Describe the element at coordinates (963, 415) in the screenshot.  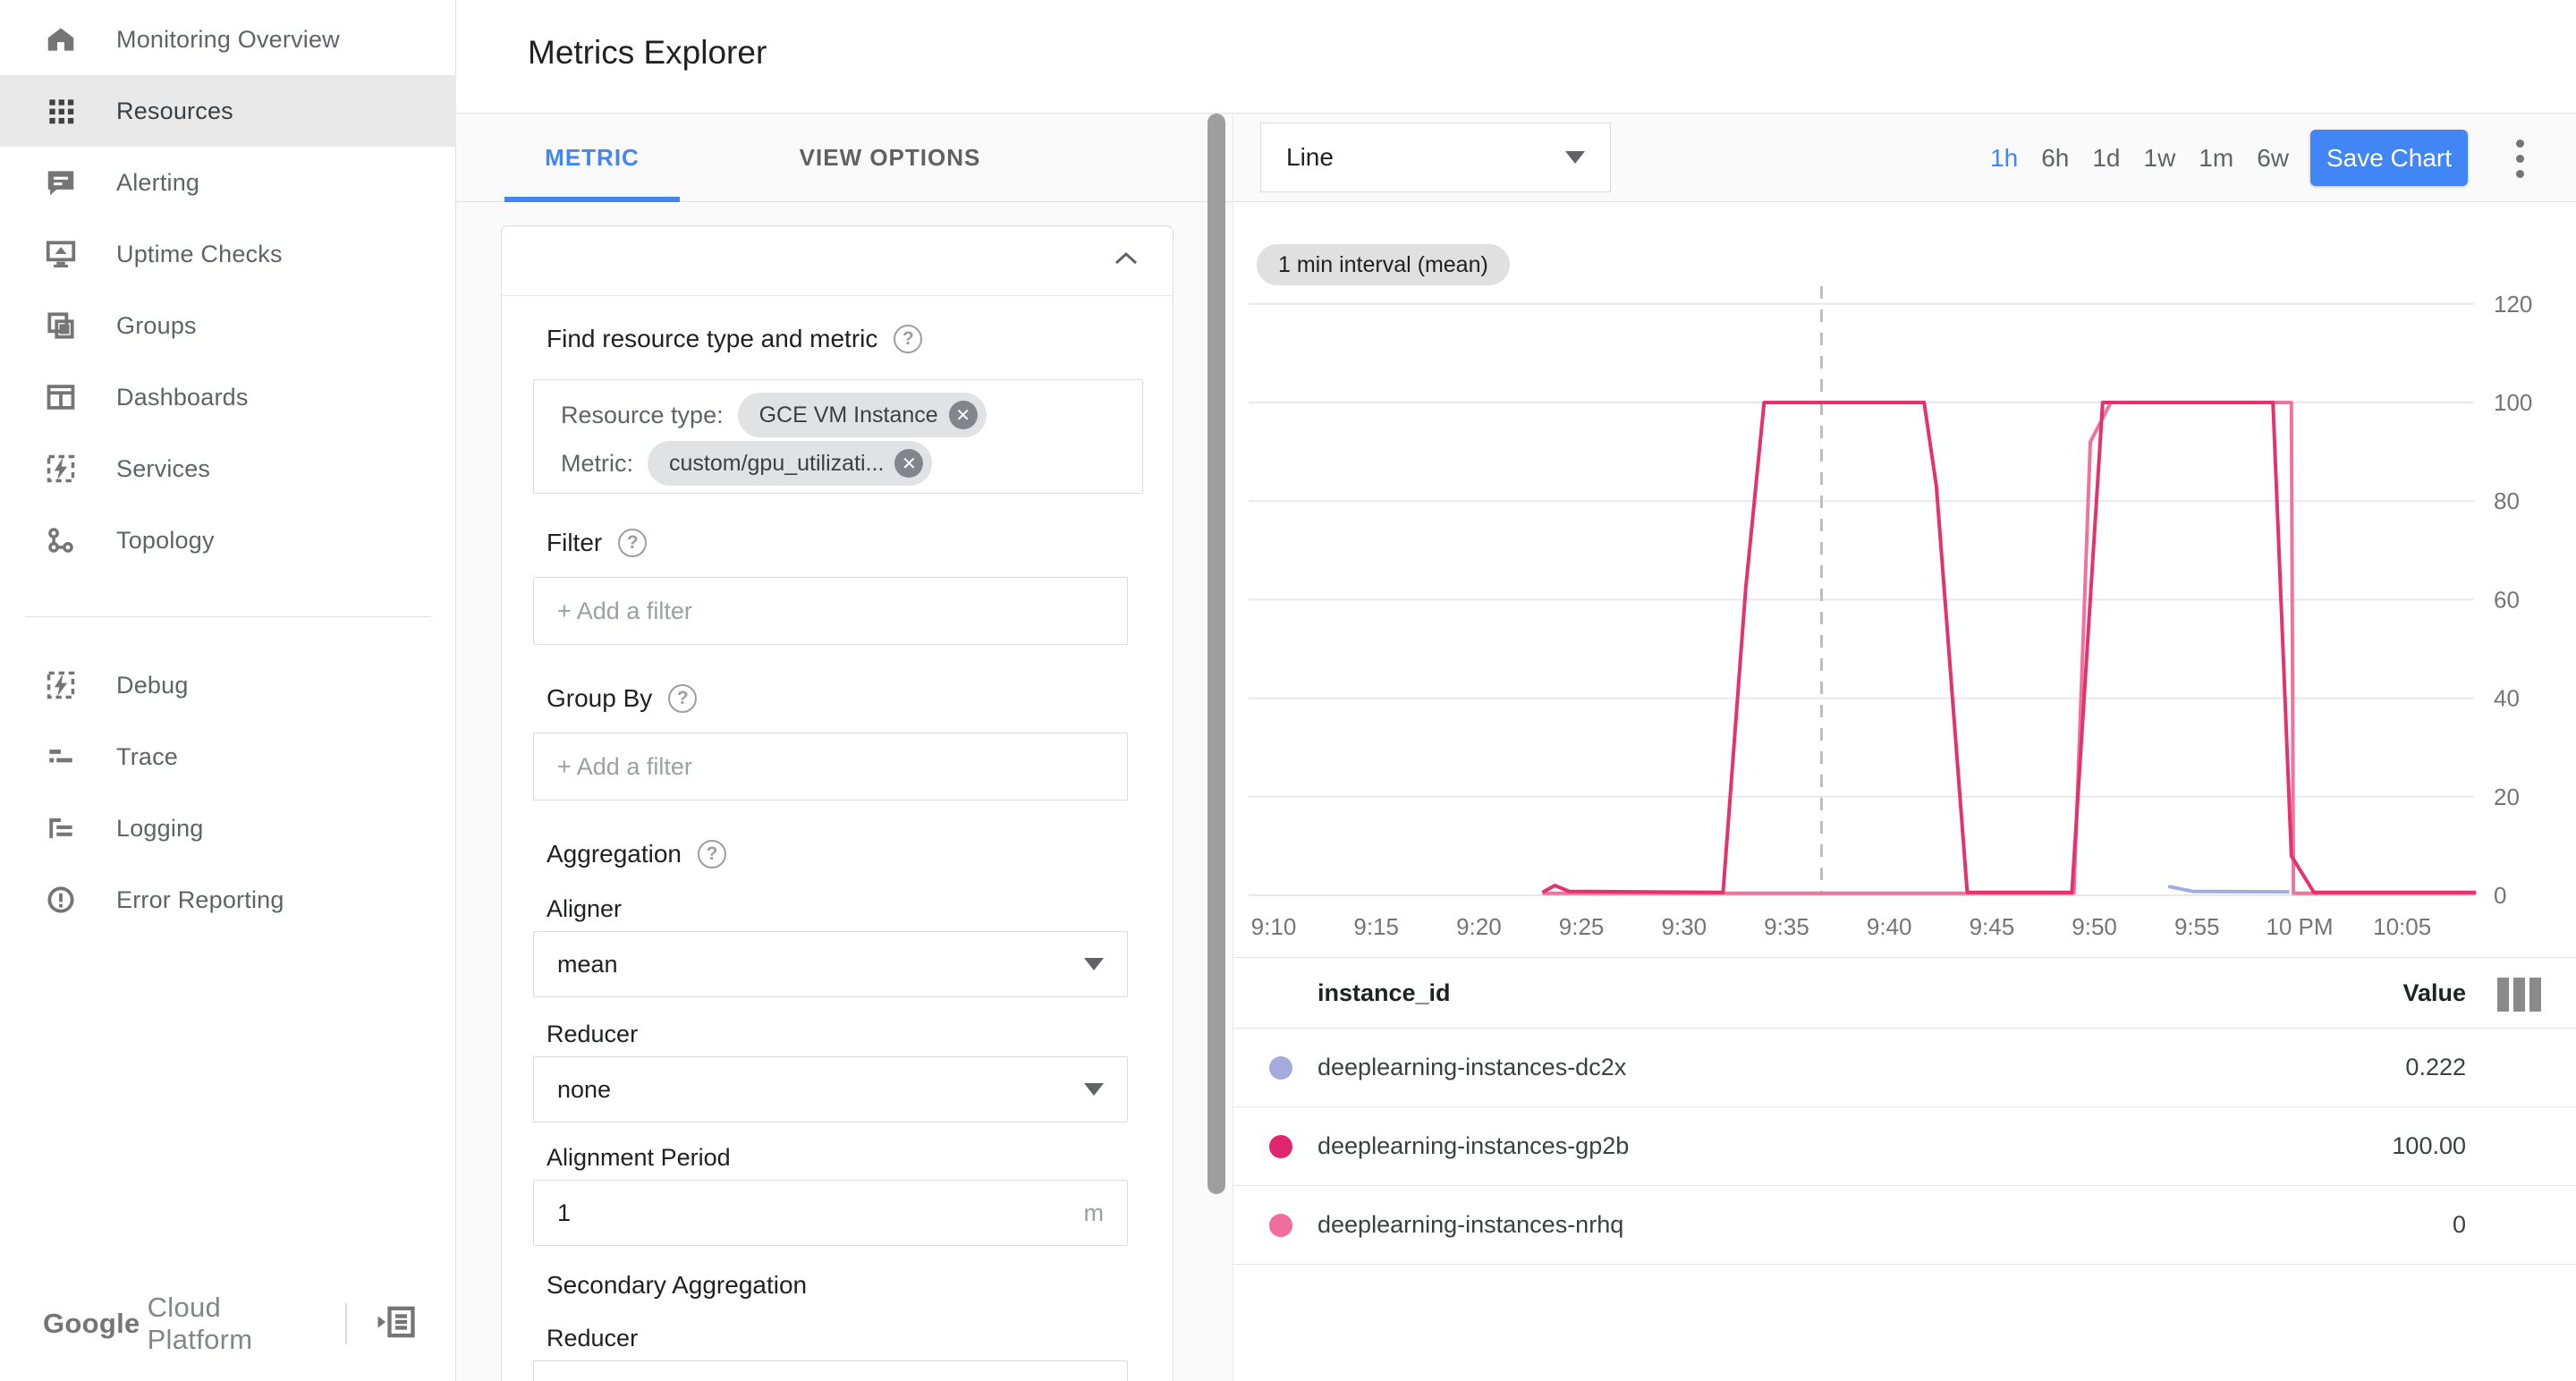
I see `remove-resource-chip-icon: ✕` at that location.